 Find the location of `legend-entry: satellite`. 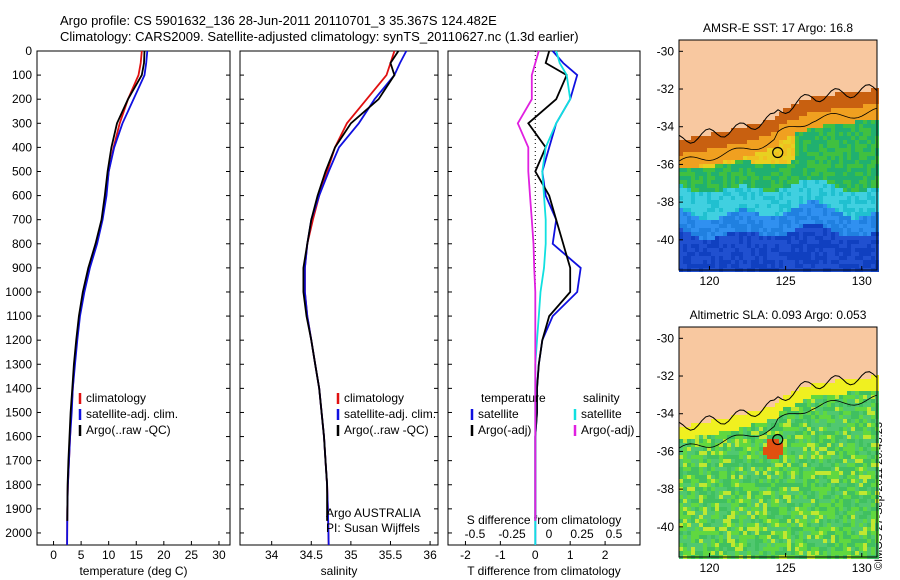

legend-entry: satellite is located at coordinates (601, 414).